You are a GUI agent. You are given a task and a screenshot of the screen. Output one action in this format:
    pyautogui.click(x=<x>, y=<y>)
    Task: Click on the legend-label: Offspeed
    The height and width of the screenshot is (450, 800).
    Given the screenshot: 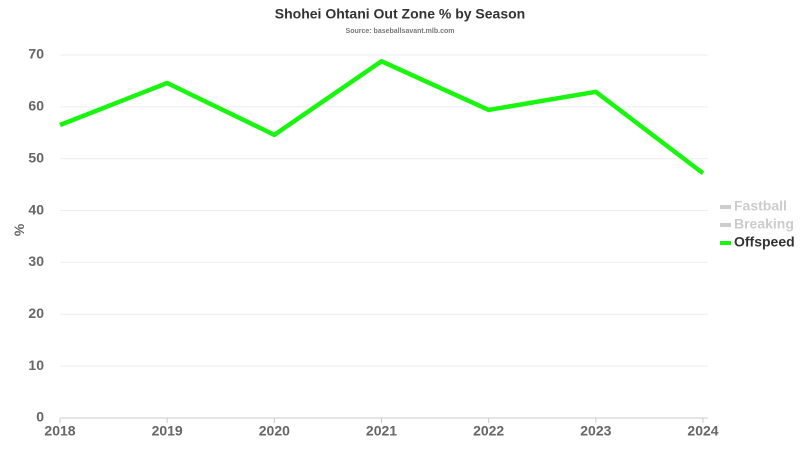 What is the action you would take?
    pyautogui.click(x=764, y=242)
    